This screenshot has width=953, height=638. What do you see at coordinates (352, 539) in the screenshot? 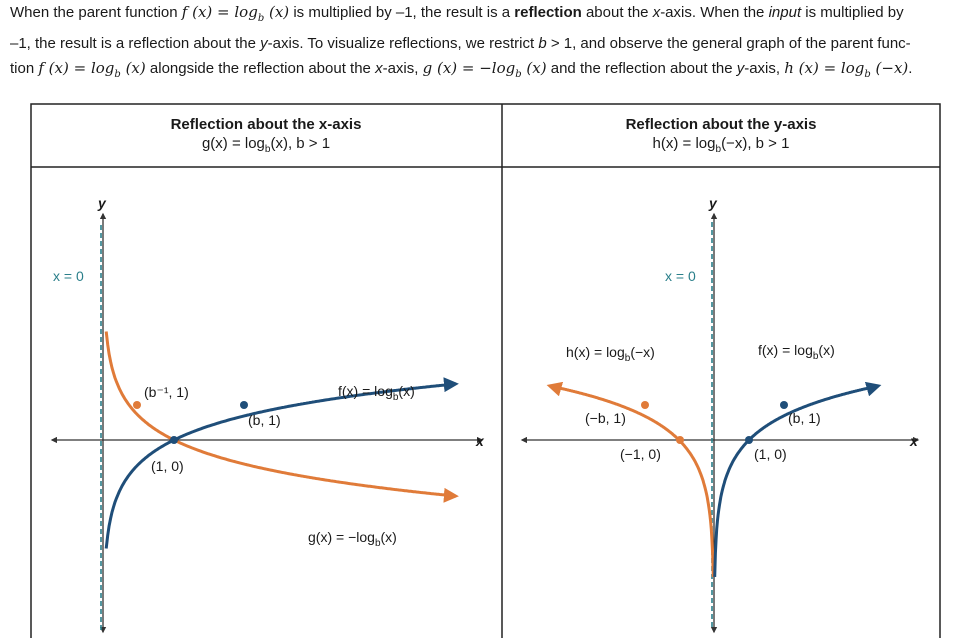
I see `label-curve-g: g(x) = −logb(x)` at bounding box center [352, 539].